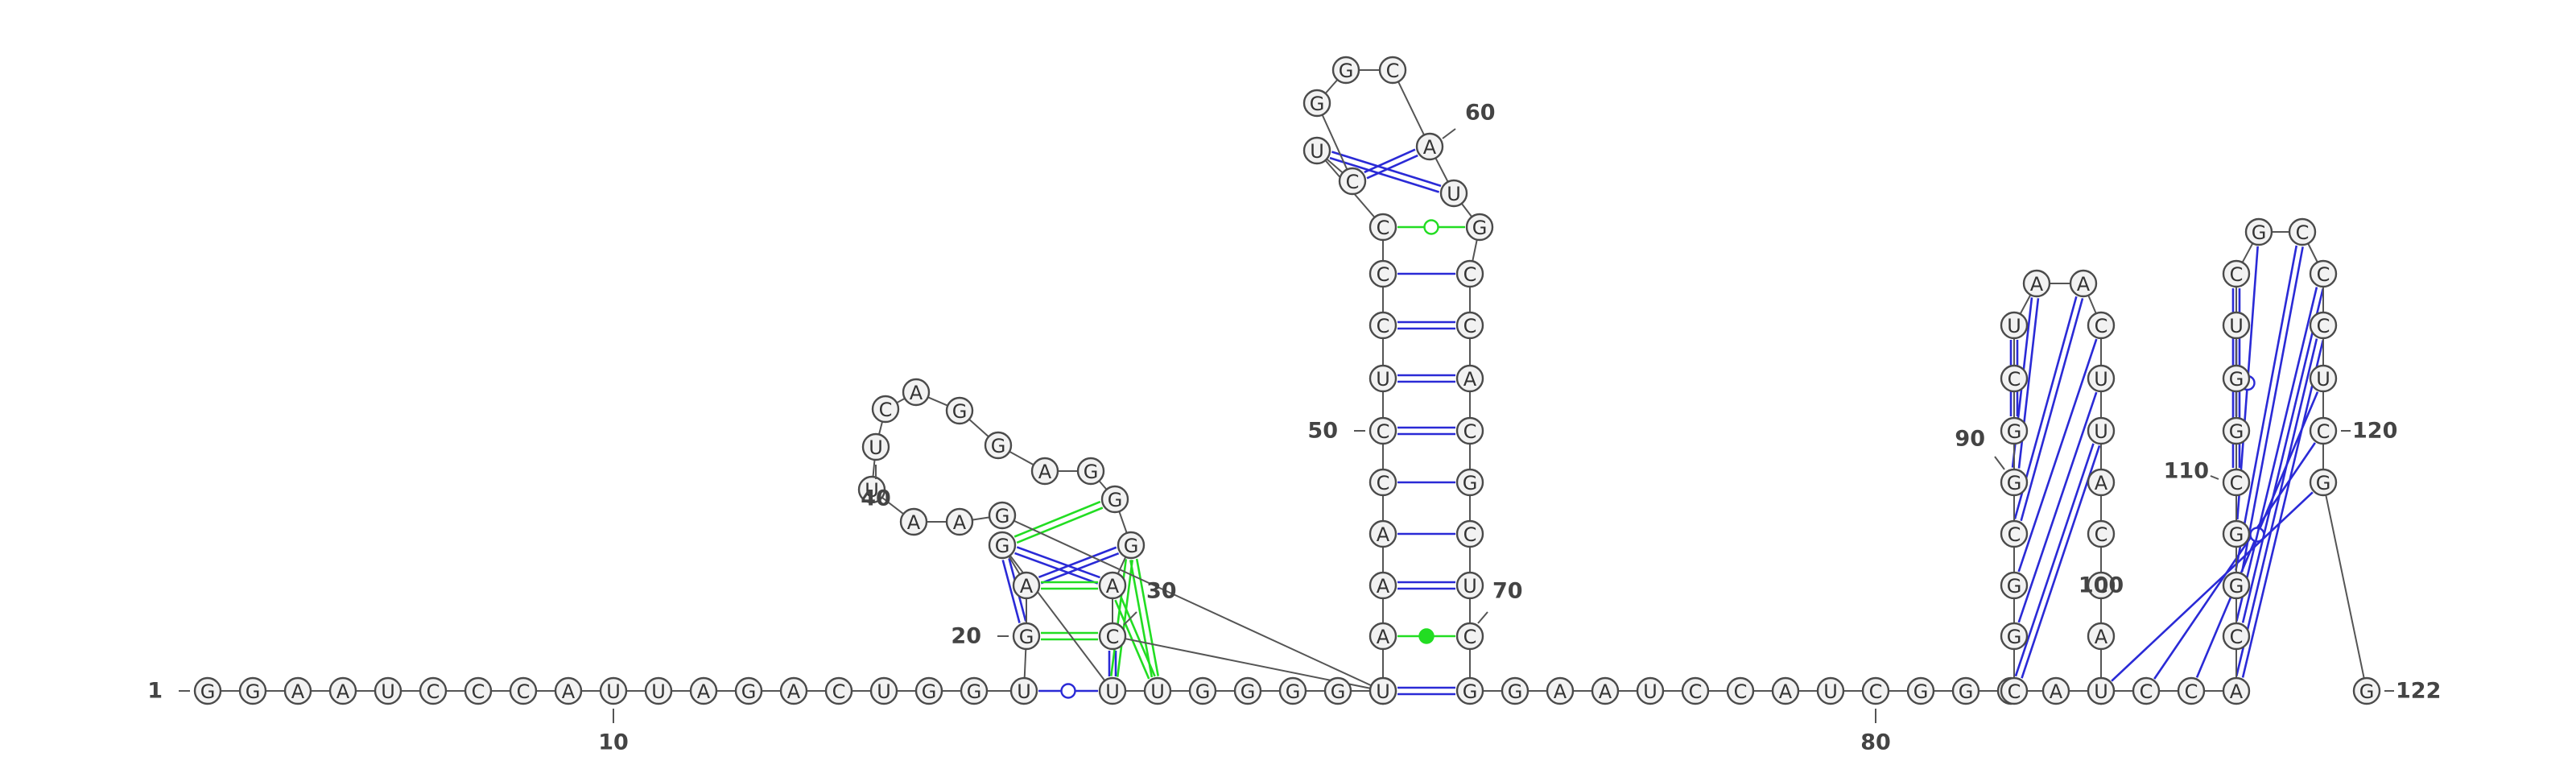 This screenshot has height=765, width=2576. I want to click on nucleotide-73: A, so click(1560, 690).